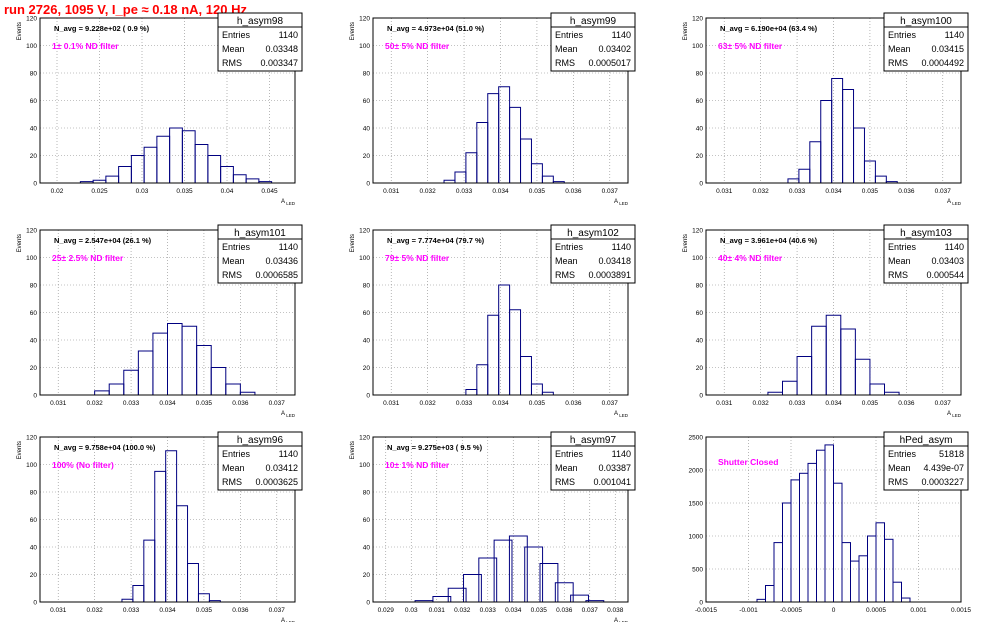 The image size is (996, 622). I want to click on x-tick-label: 0.001, so click(918, 610).